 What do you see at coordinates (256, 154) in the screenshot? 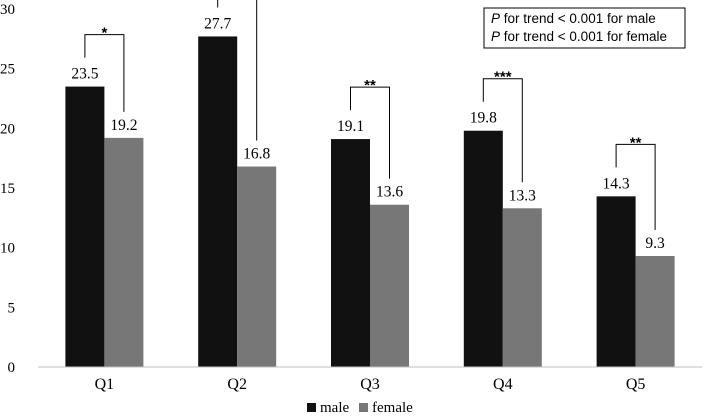
I see `data-label-female: 16.8` at bounding box center [256, 154].